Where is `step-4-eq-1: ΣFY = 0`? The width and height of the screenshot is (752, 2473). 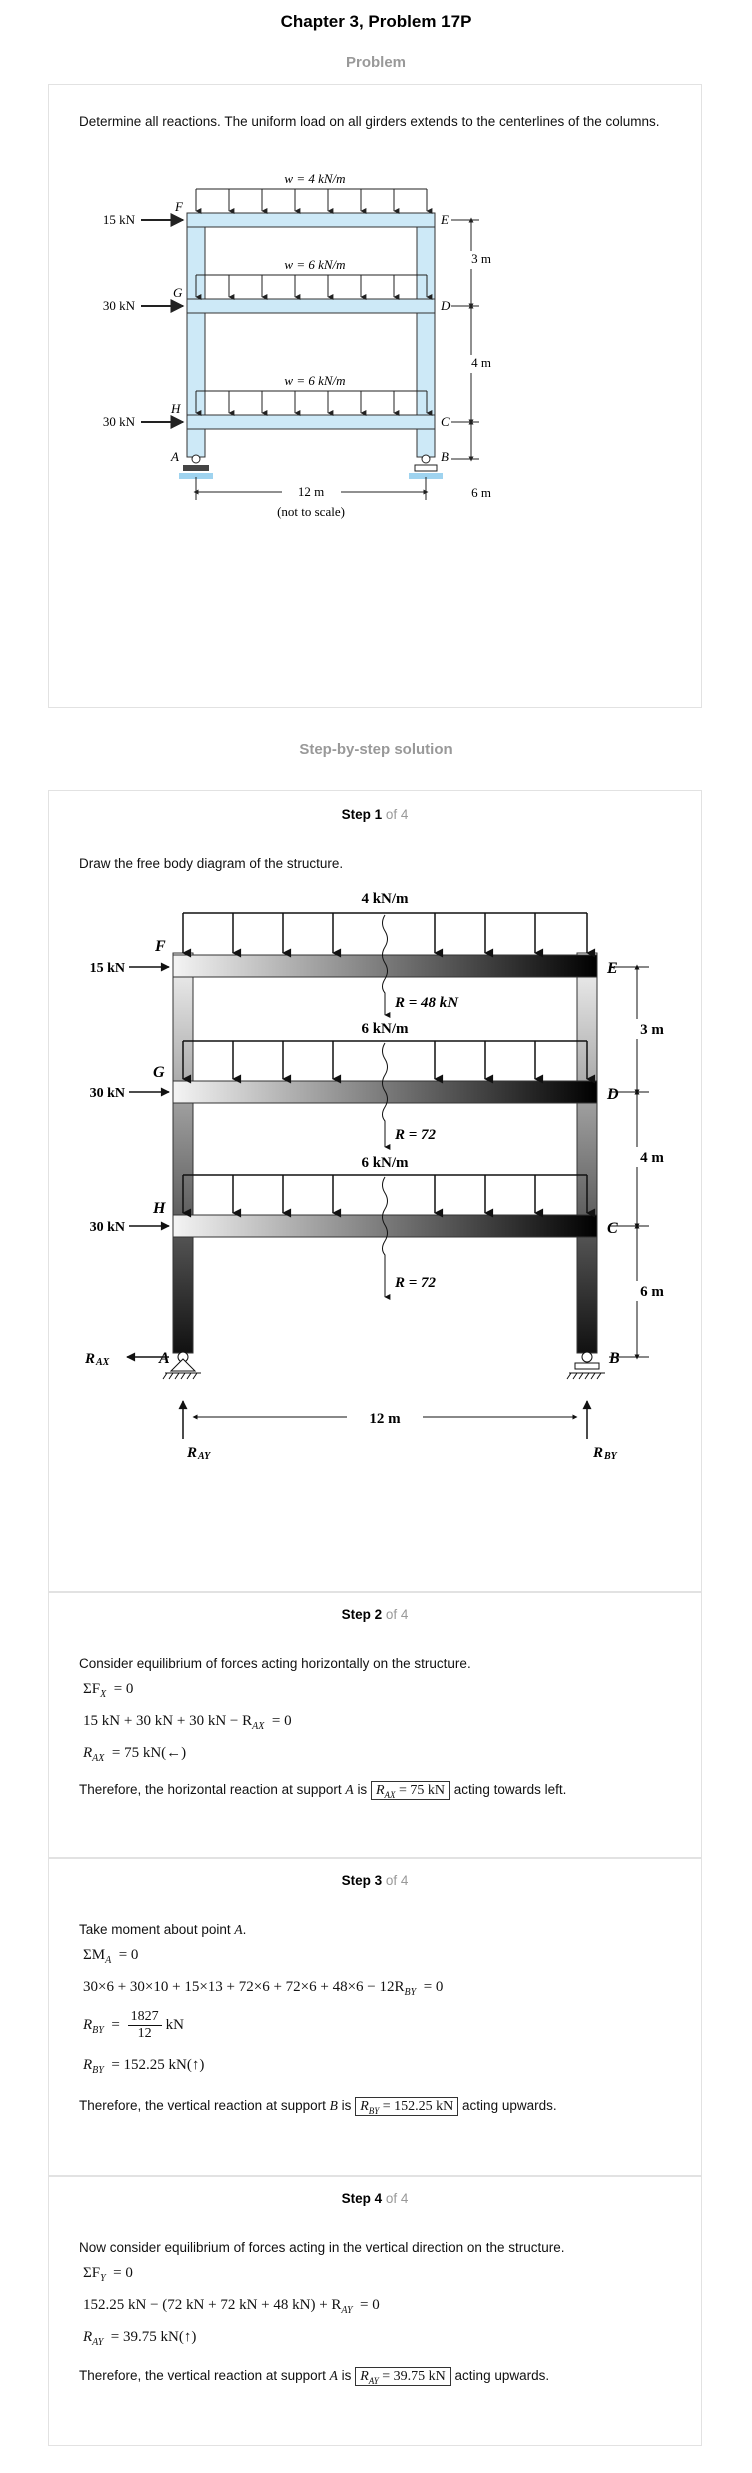 step-4-eq-1: ΣFY = 0 is located at coordinates (108, 2274).